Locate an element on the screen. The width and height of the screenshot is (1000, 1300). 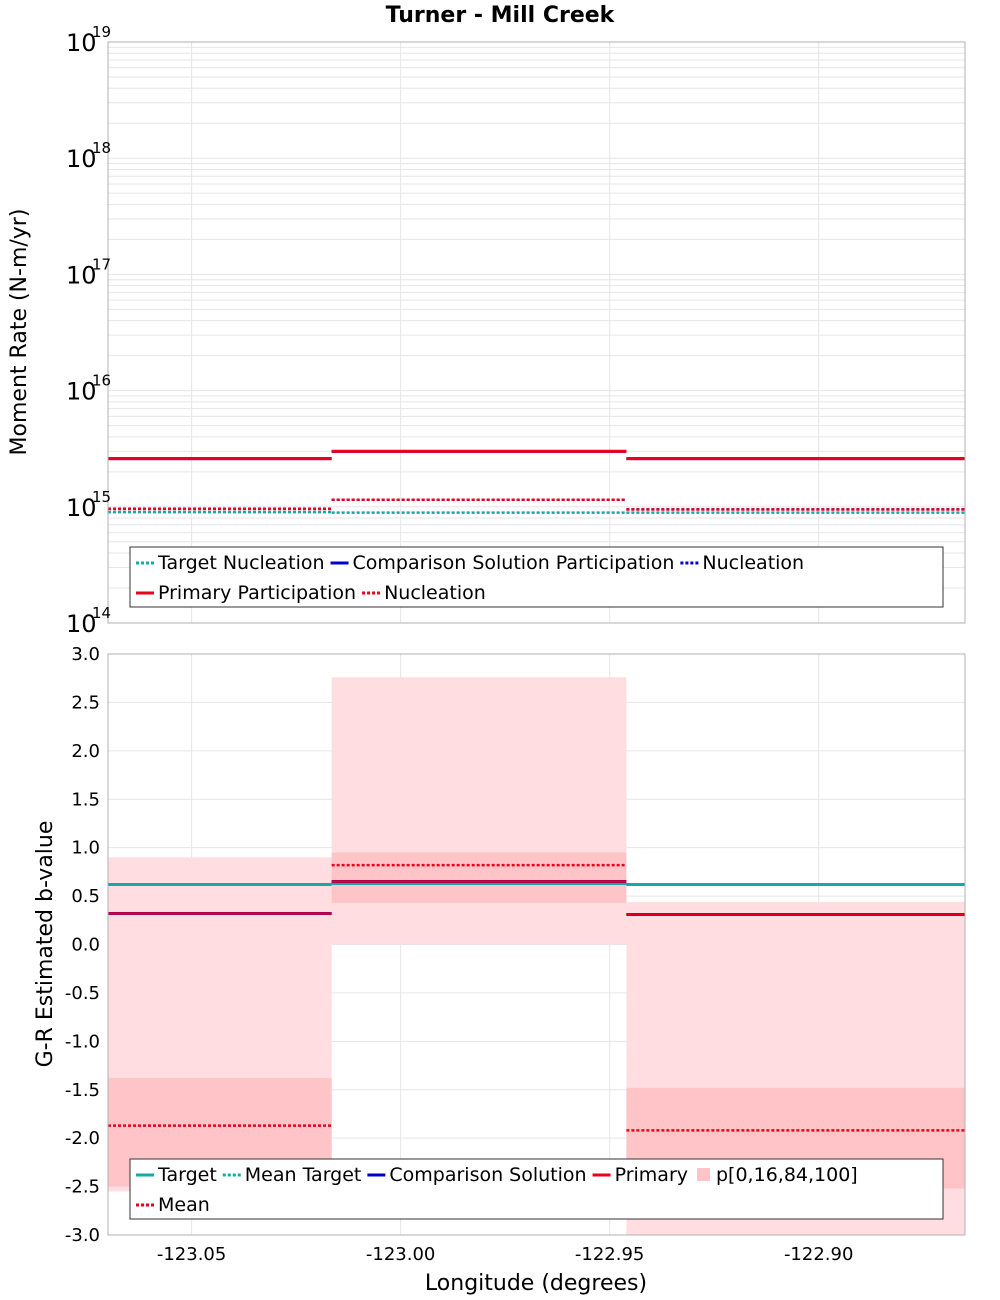
bottom-y-tick-label: -0.5 is located at coordinates (82, 993).